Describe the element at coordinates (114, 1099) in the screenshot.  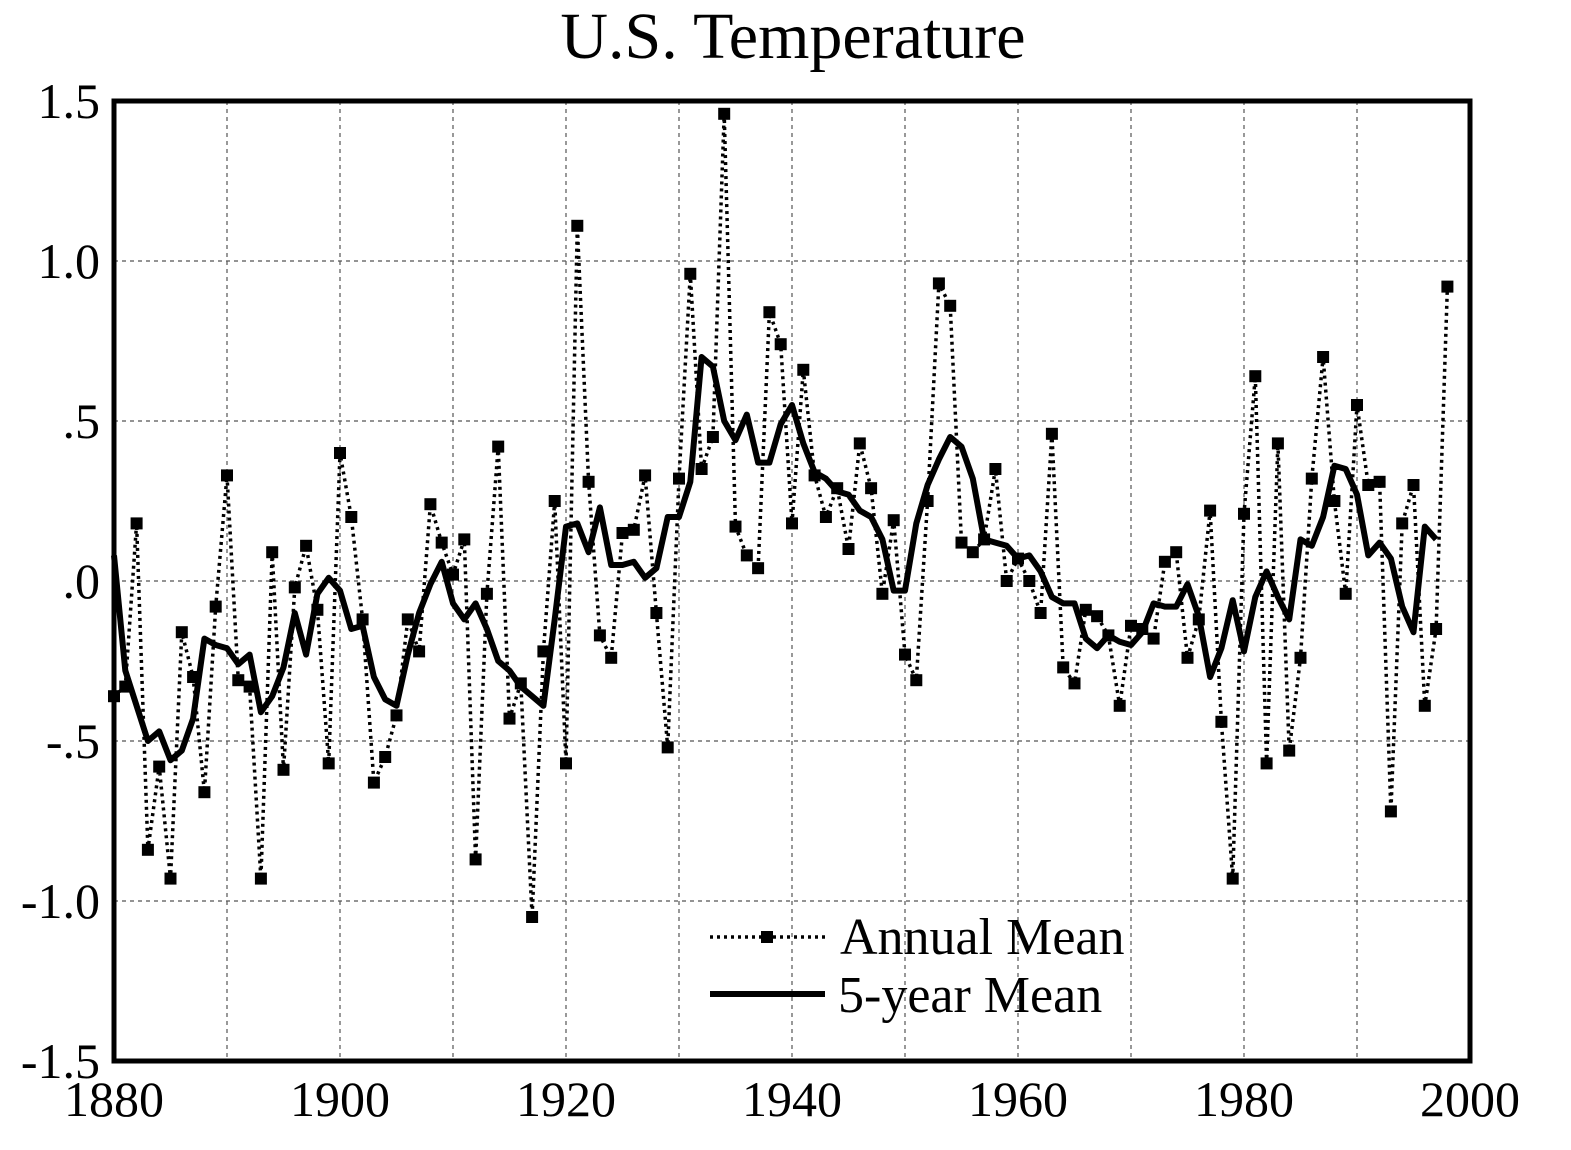
I see `x-tick-label: 1880` at that location.